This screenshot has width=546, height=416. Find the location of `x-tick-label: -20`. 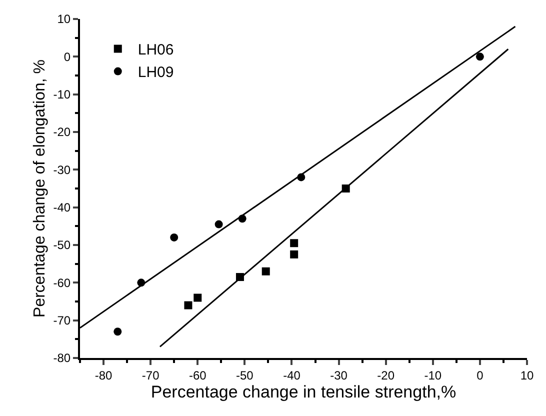

x-tick-label: -20 is located at coordinates (386, 375).